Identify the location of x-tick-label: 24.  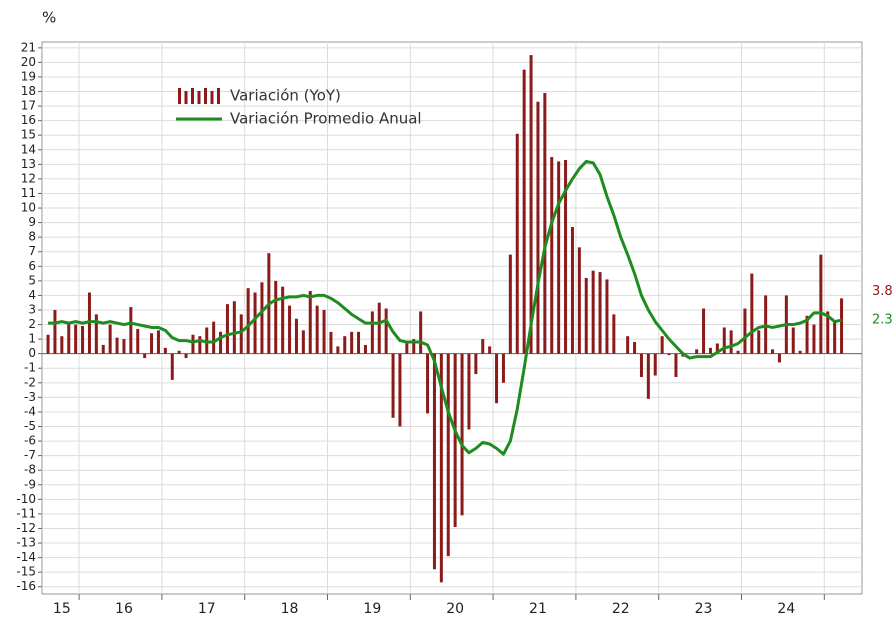
(786, 609).